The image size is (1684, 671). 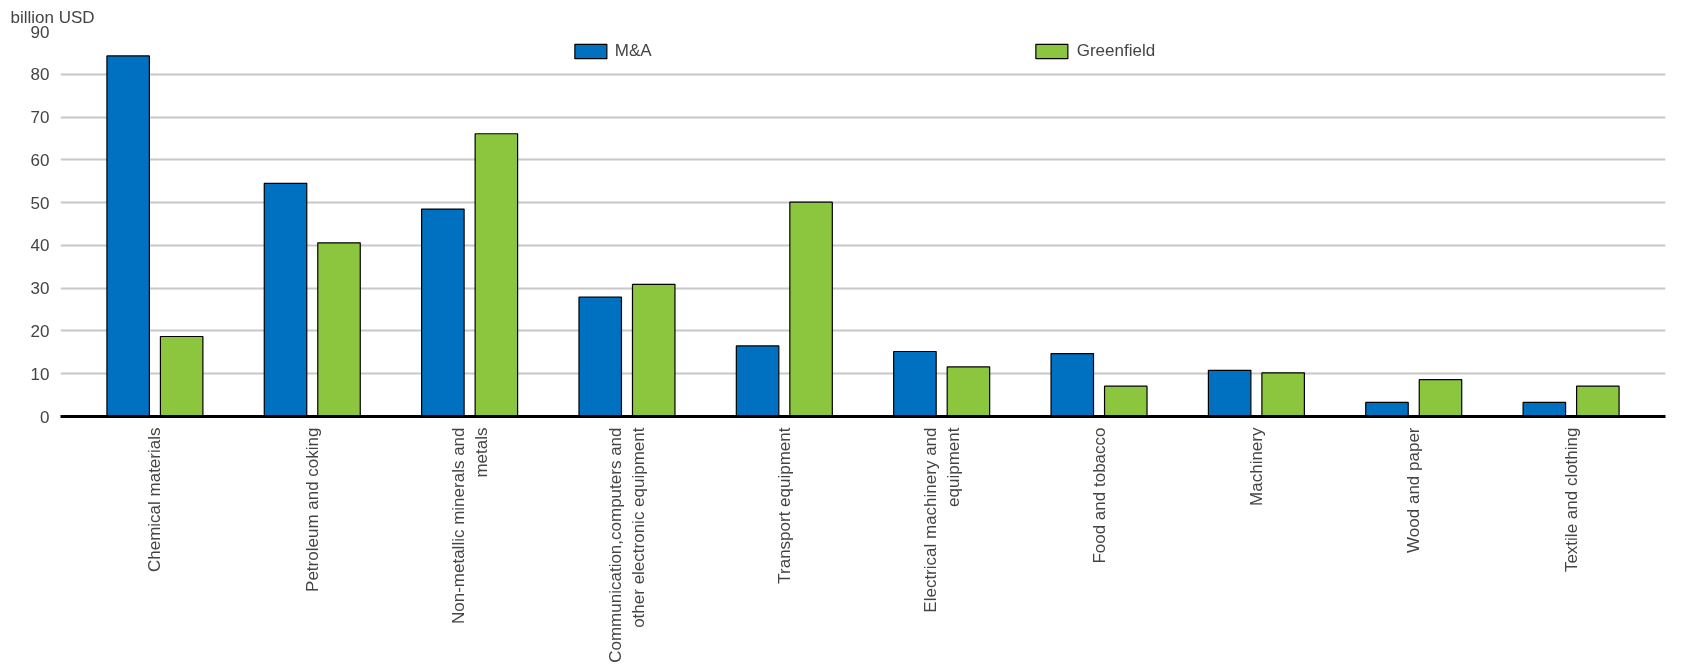 I want to click on y-tick-label: 70, so click(x=40, y=118).